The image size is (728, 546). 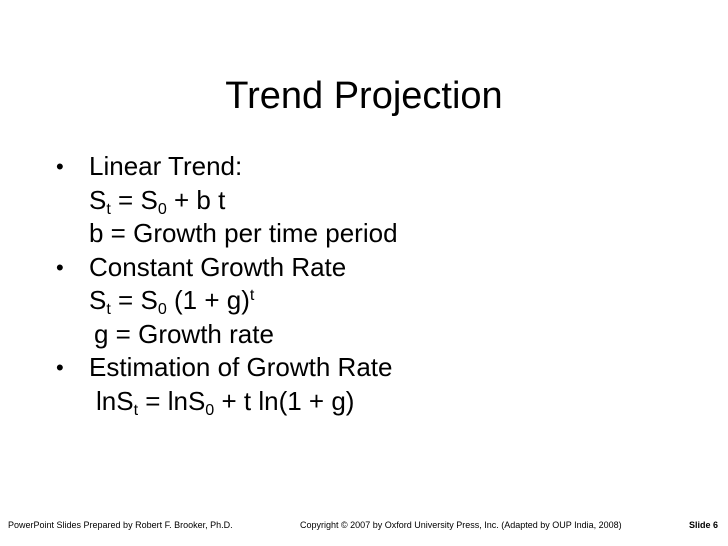 What do you see at coordinates (344, 525) in the screenshot?
I see `copyright-icon: ©` at bounding box center [344, 525].